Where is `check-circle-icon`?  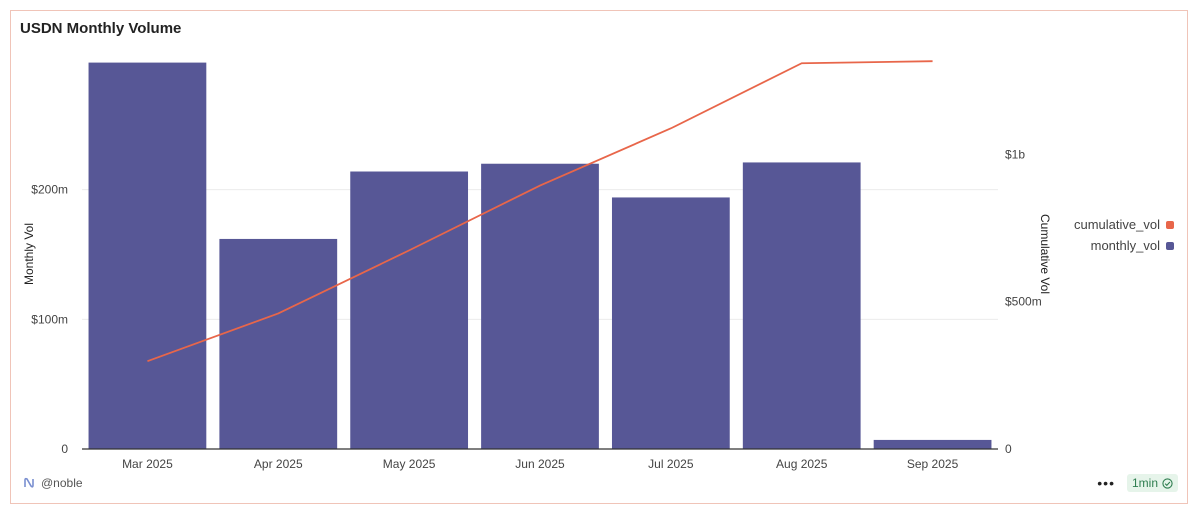
check-circle-icon is located at coordinates (1167, 483).